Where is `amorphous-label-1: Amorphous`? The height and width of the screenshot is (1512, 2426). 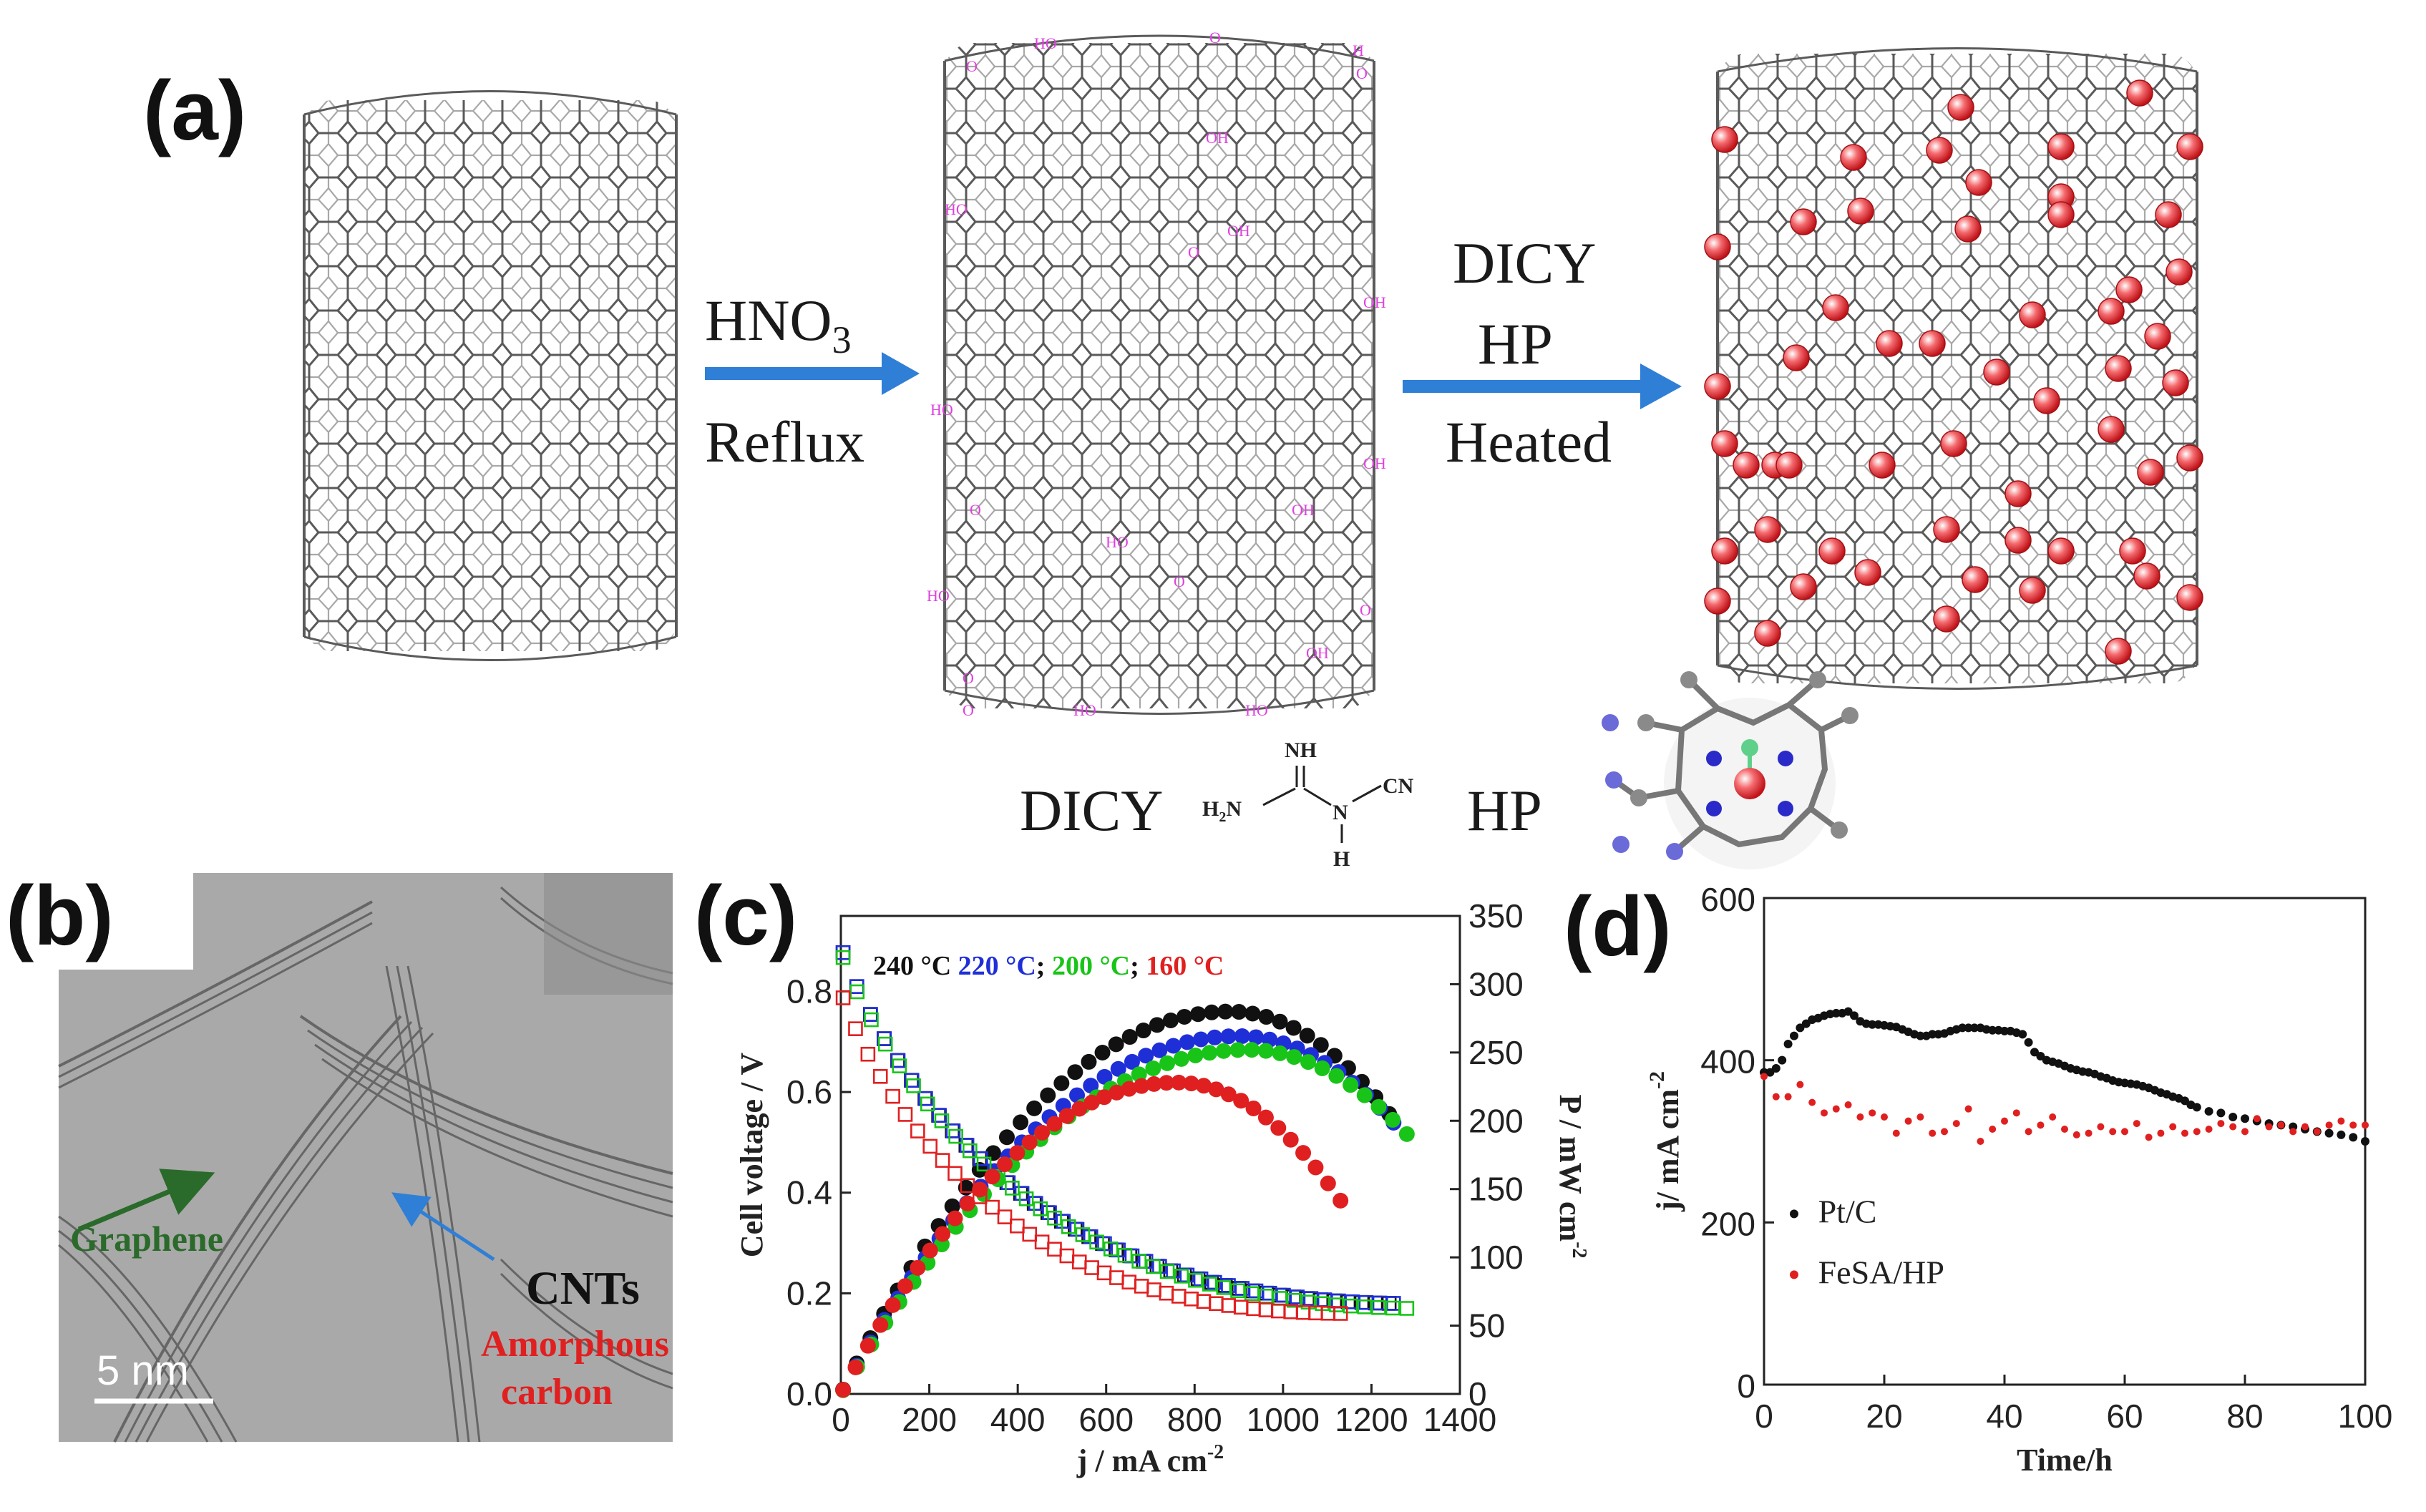
amorphous-label-1: Amorphous is located at coordinates (575, 1344).